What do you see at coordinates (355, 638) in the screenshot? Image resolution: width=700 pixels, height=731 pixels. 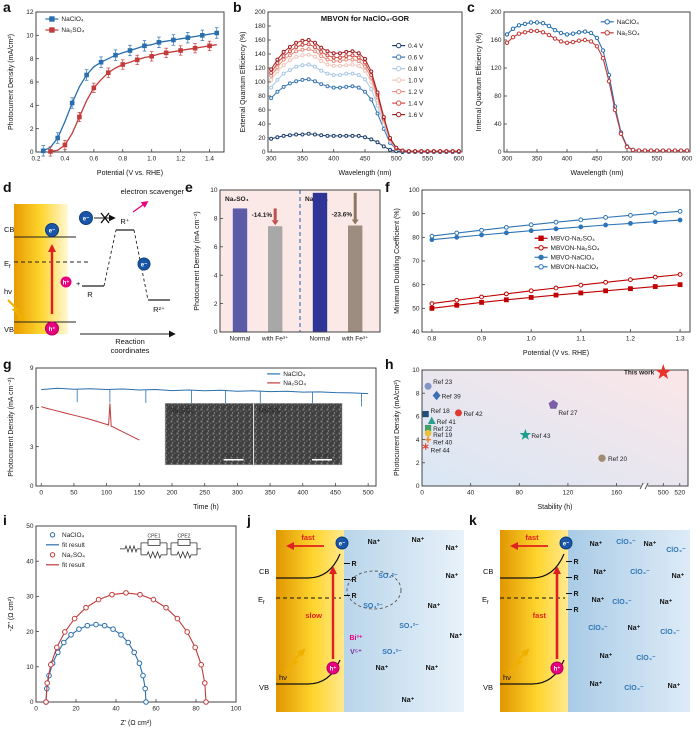 I see `svg-text: Bi³⁺` at bounding box center [355, 638].